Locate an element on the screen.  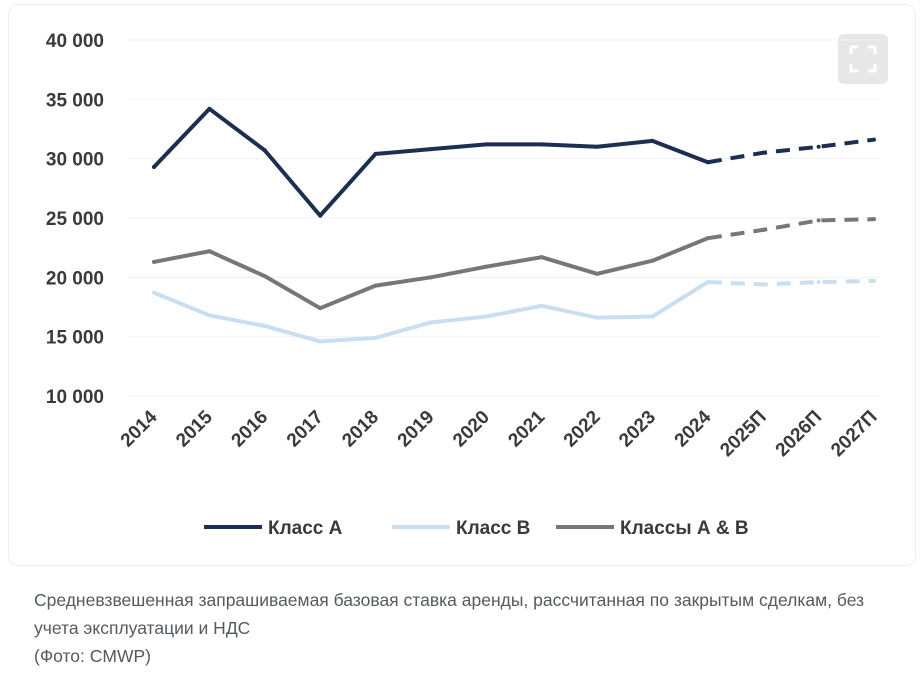
expand-button is located at coordinates (863, 59).